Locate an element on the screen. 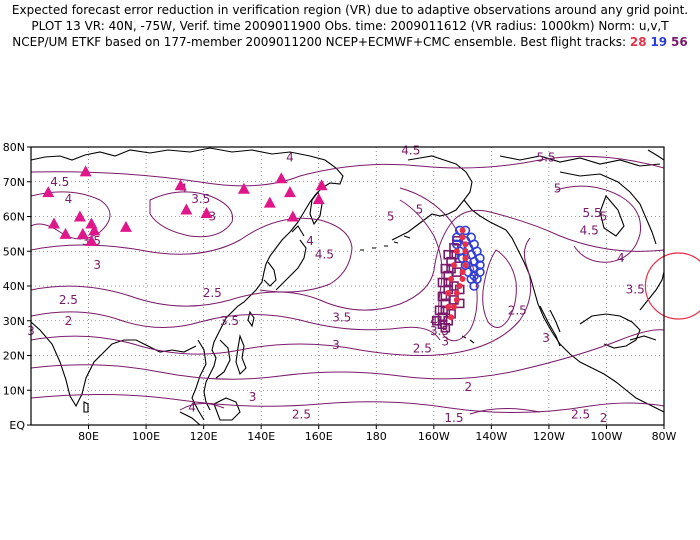 The height and width of the screenshot is (540, 700). x-tick-label: 100W is located at coordinates (607, 436).